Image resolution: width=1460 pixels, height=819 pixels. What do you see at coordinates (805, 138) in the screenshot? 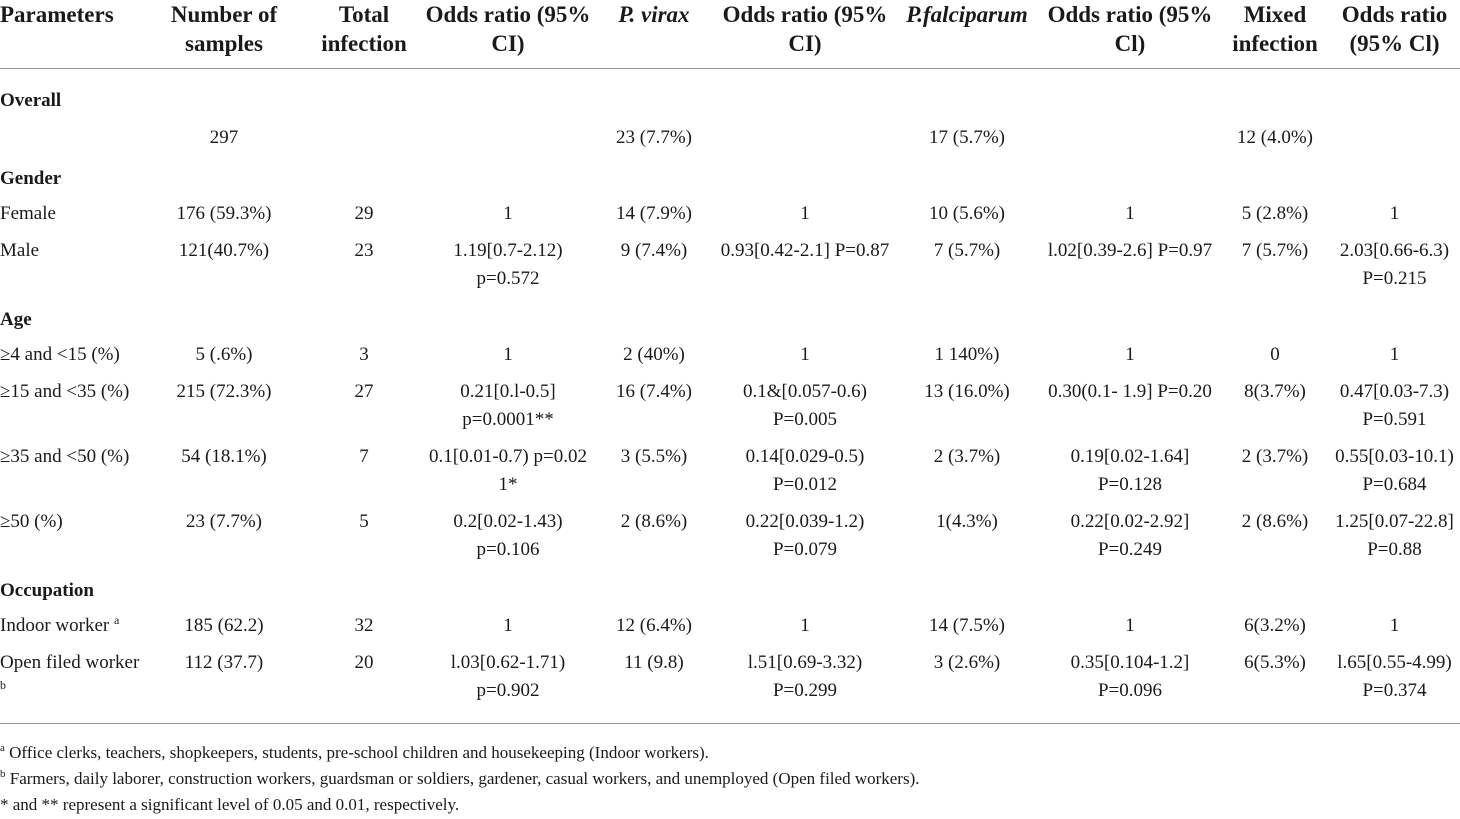
I see `cell-odds-ratio-virax` at bounding box center [805, 138].